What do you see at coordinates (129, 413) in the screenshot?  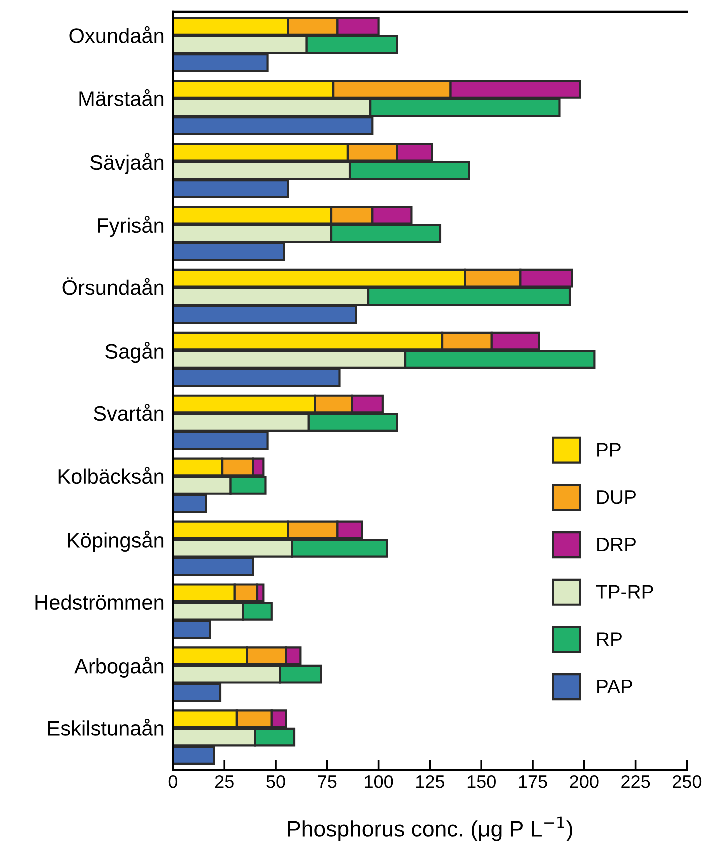 I see `y-tick-label: Svartån` at bounding box center [129, 413].